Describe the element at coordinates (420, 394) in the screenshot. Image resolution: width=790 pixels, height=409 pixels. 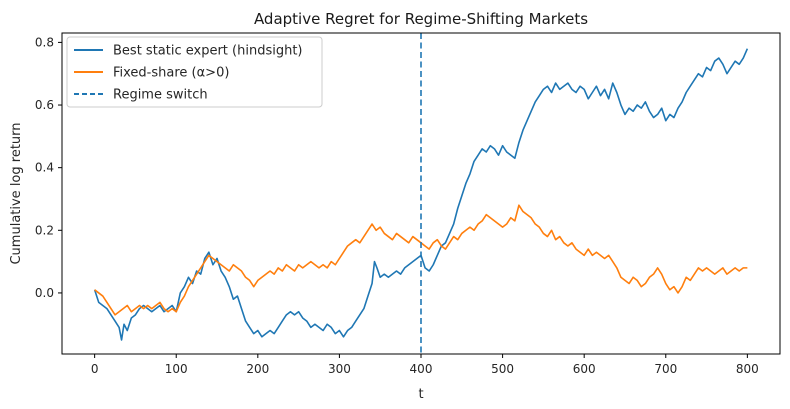
I see `x-axis-label: t` at that location.